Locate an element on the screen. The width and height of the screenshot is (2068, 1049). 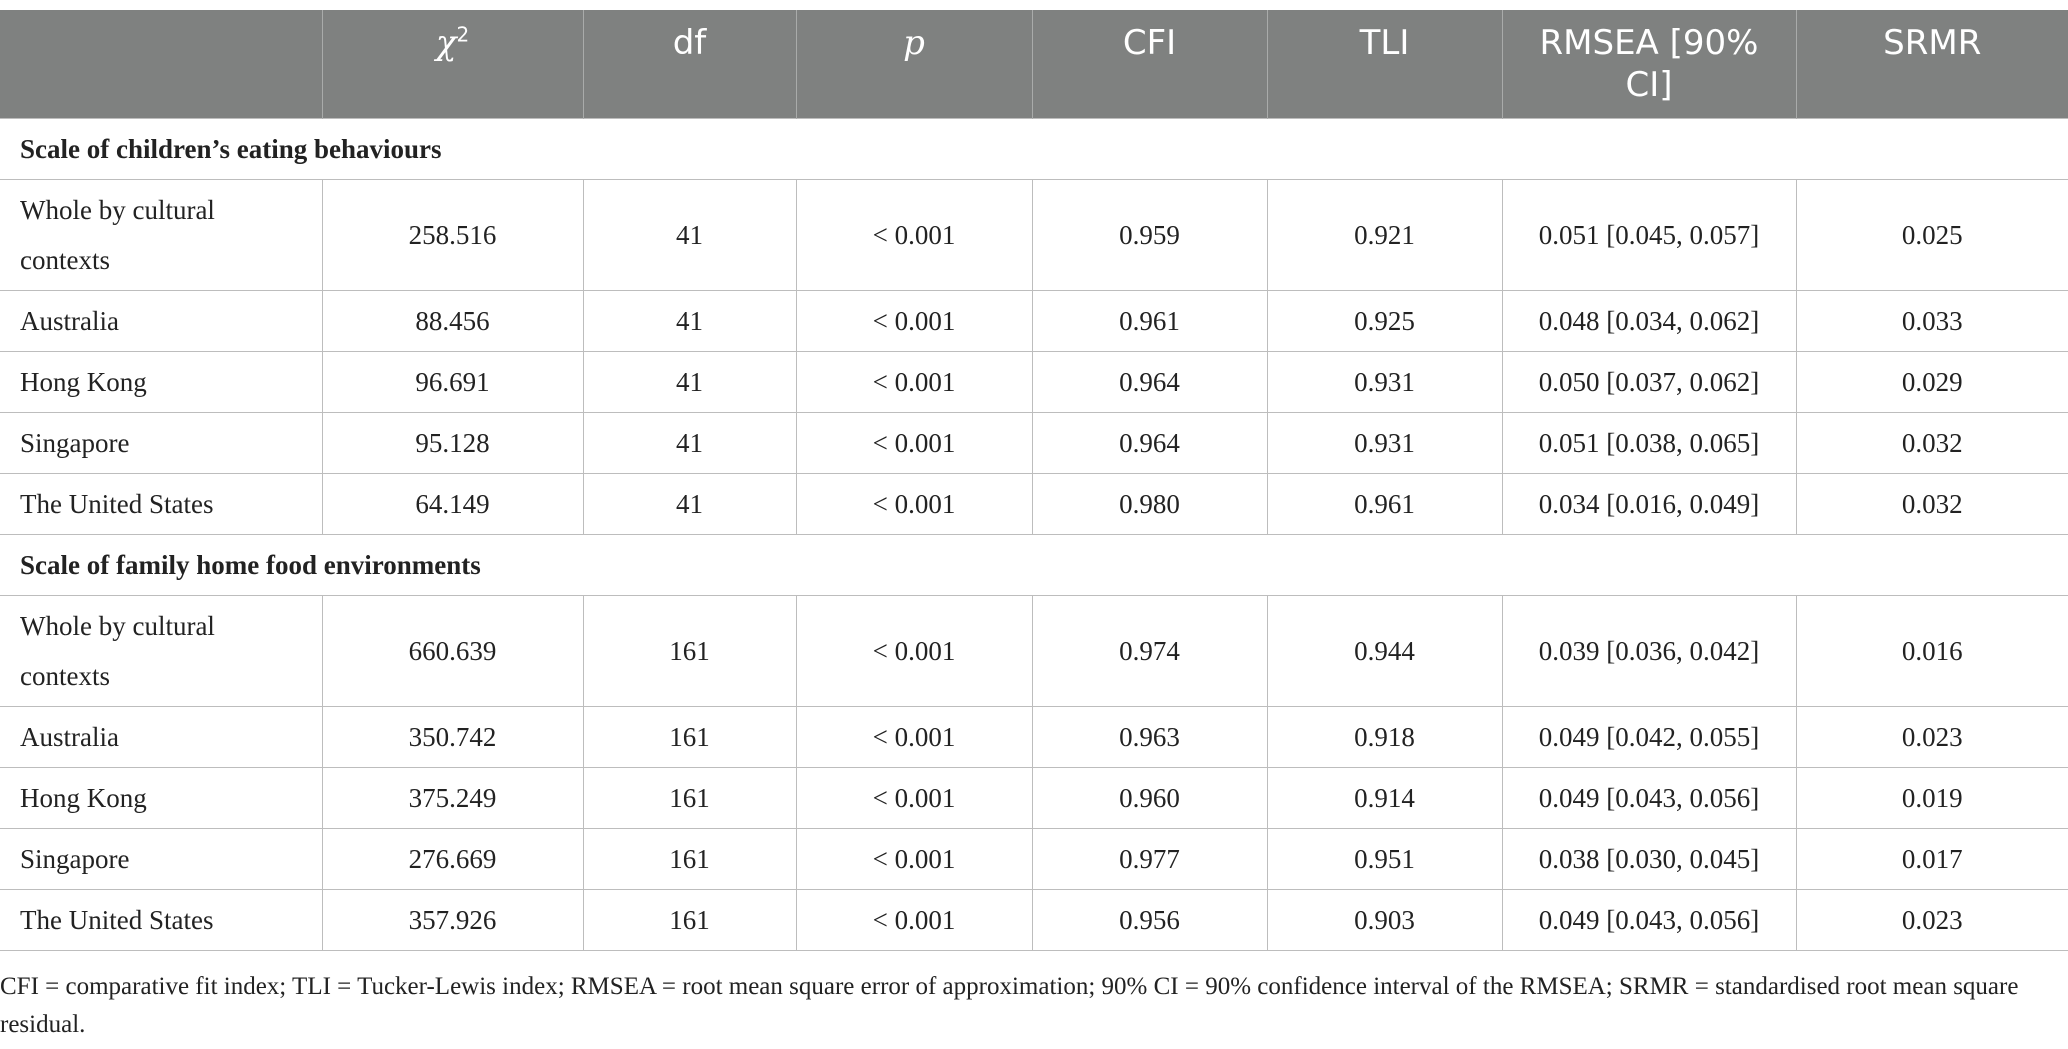
header-rmsea: RMSEA [90% CI] is located at coordinates (1648, 64).